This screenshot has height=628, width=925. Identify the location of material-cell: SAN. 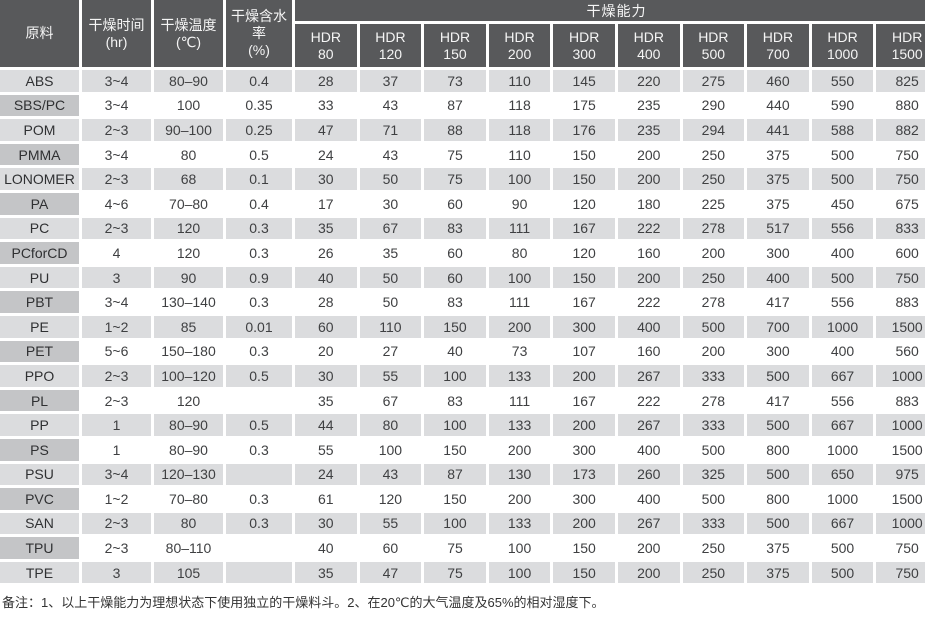
(39, 523).